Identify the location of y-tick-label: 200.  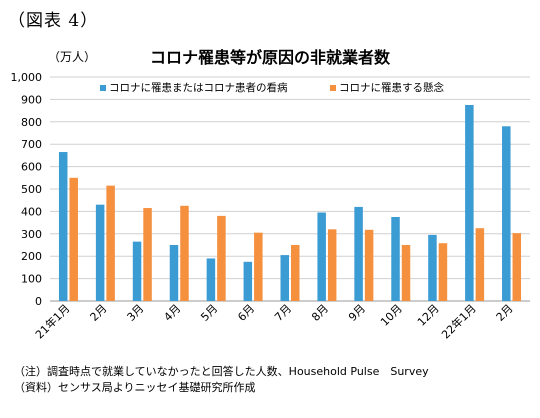
(31, 256).